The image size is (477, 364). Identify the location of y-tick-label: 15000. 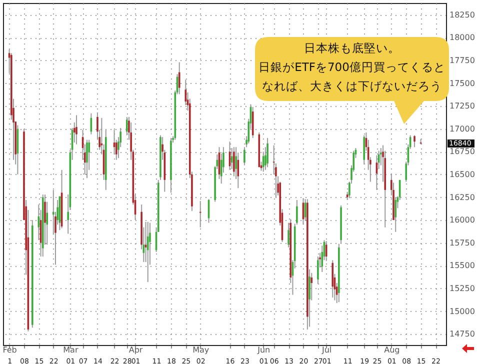
(462, 311).